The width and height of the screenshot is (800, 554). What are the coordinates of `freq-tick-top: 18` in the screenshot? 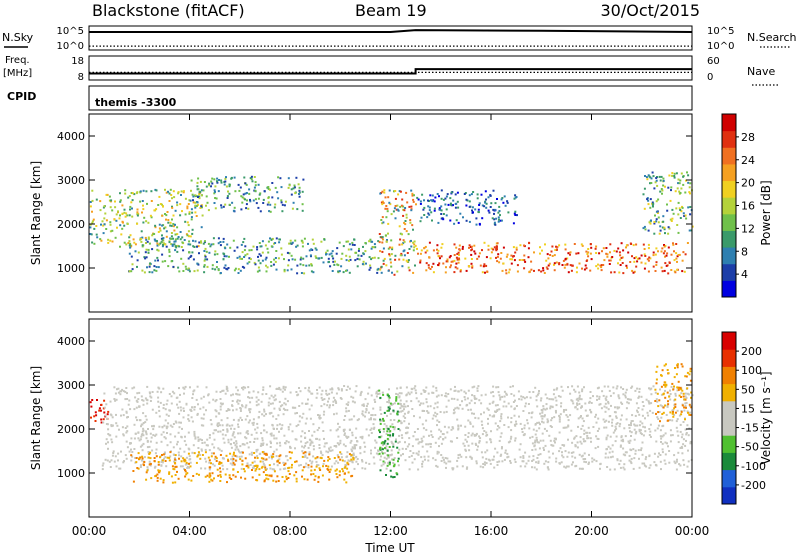 It's located at (77, 61).